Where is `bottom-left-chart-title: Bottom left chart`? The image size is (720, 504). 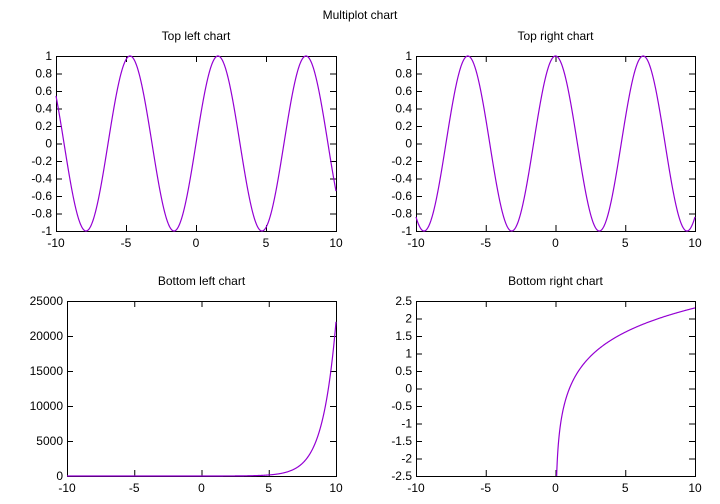 bottom-left-chart-title: Bottom left chart is located at coordinates (202, 281).